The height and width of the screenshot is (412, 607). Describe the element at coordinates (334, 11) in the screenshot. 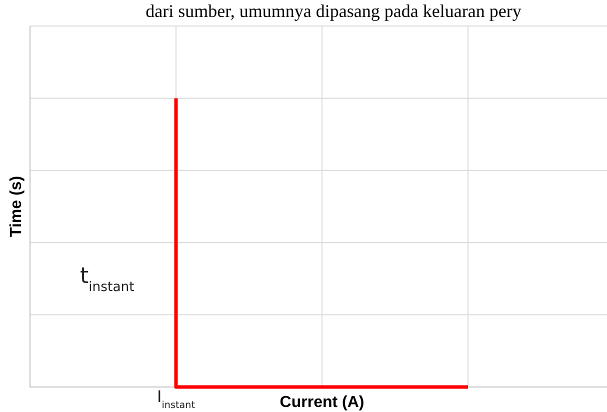

I see `text: dari sumber, umumnya dipasang pada keluaran pery` at that location.